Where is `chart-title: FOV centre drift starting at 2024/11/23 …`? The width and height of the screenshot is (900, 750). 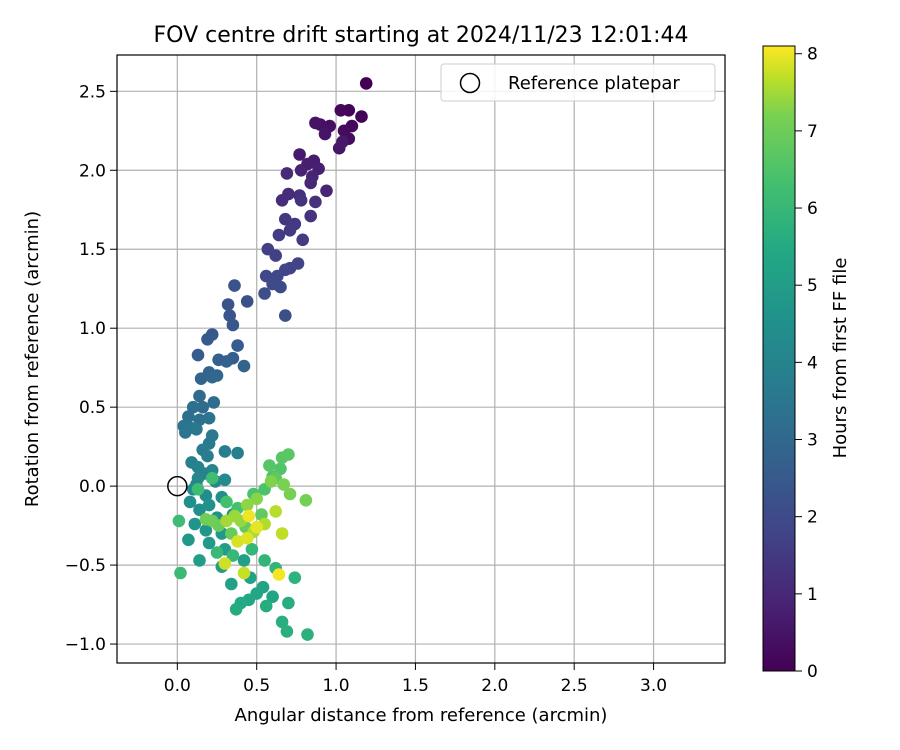 chart-title: FOV centre drift starting at 2024/11/23 … is located at coordinates (421, 35).